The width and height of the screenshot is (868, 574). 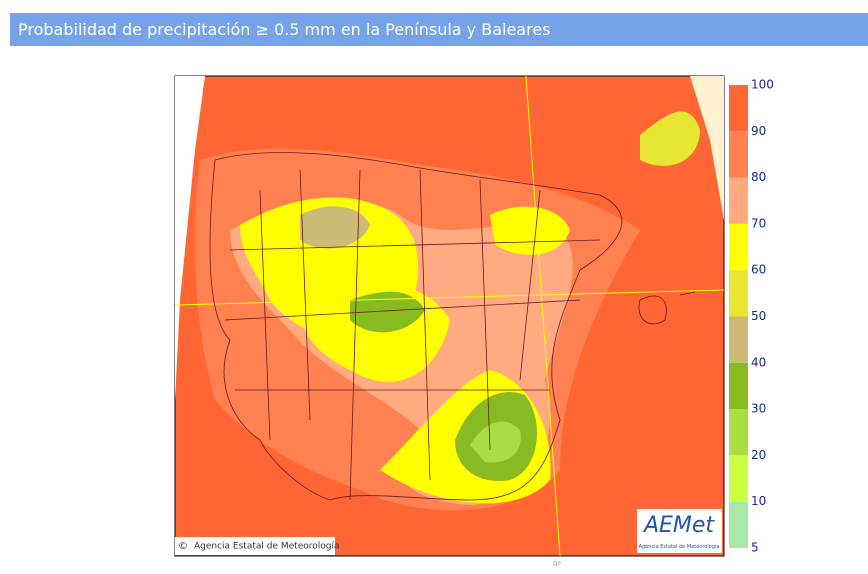 I want to click on legend-label: 60, so click(x=758, y=270).